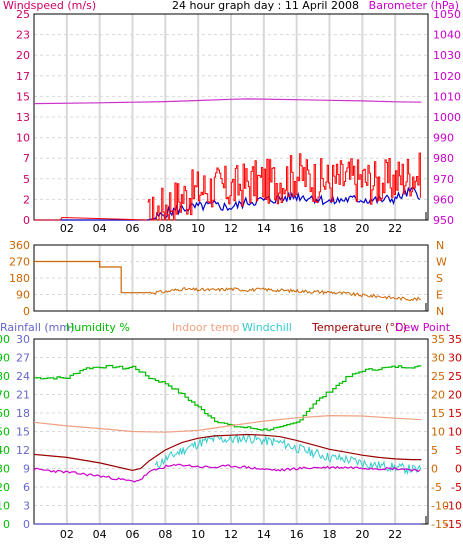 Image resolution: width=463 pixels, height=556 pixels. Describe the element at coordinates (26, 220) in the screenshot. I see `windspeed-tick-label: 0` at that location.